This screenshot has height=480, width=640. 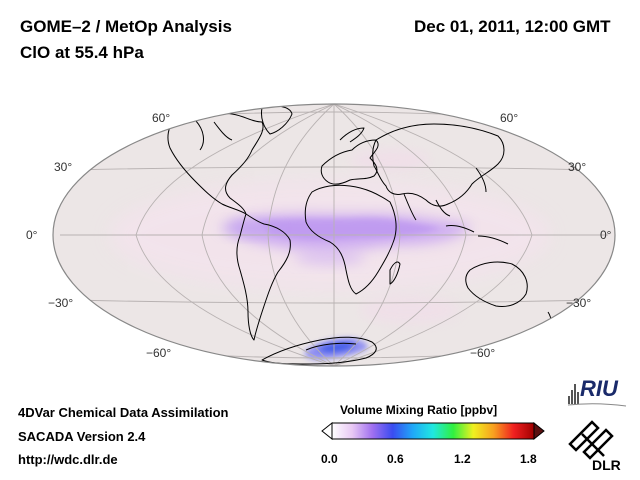 I want to click on dlr-logo: DLR, so click(x=594, y=446).